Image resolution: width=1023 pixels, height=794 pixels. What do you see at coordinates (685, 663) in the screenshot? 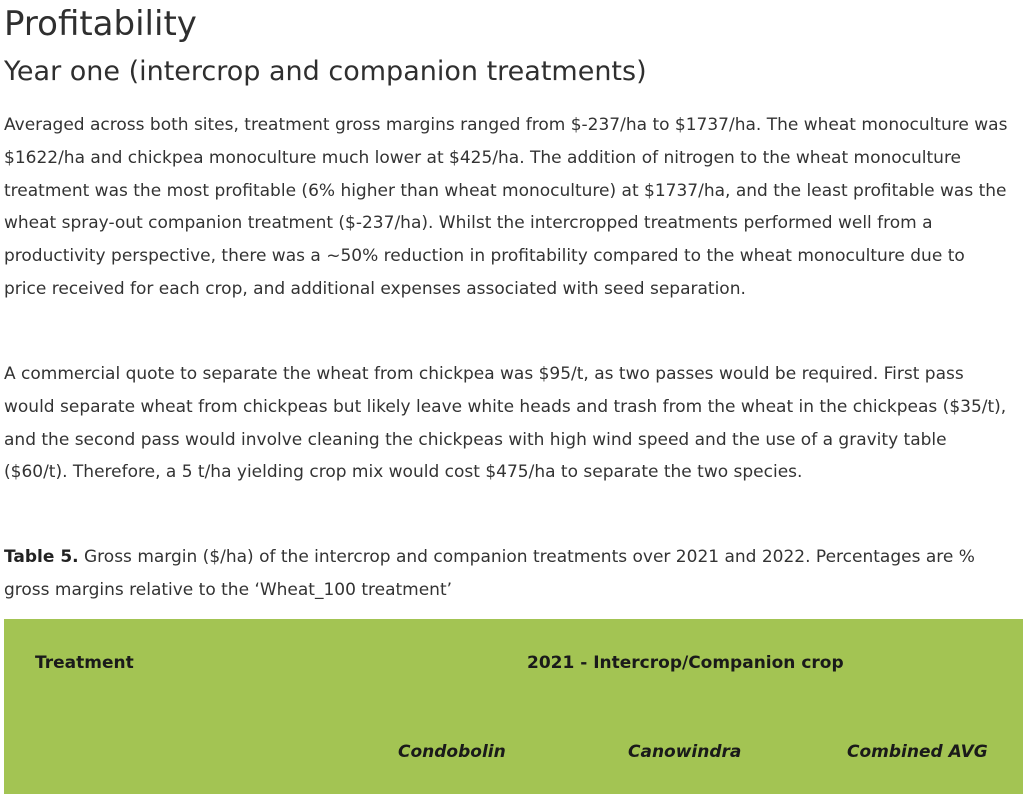
I see `column-header-2021: 2021 - Intercrop/Companion crop` at bounding box center [685, 663].